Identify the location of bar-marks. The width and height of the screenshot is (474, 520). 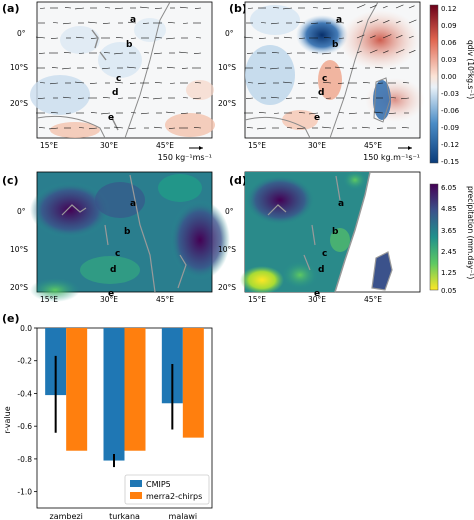
(124, 398).